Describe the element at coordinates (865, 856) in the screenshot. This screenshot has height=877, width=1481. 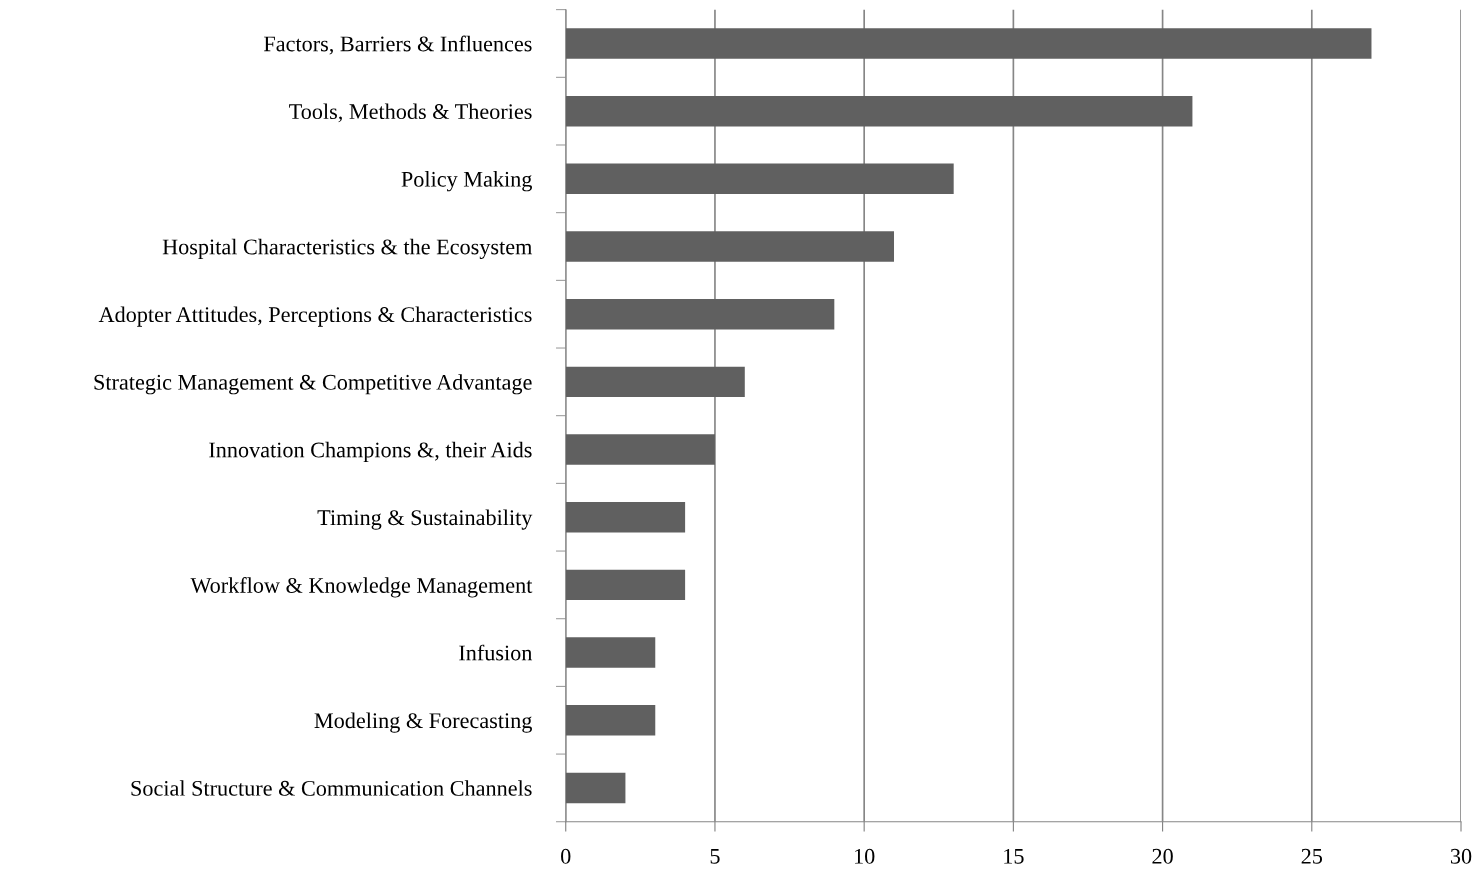
I see `x-tick-label: 10` at that location.